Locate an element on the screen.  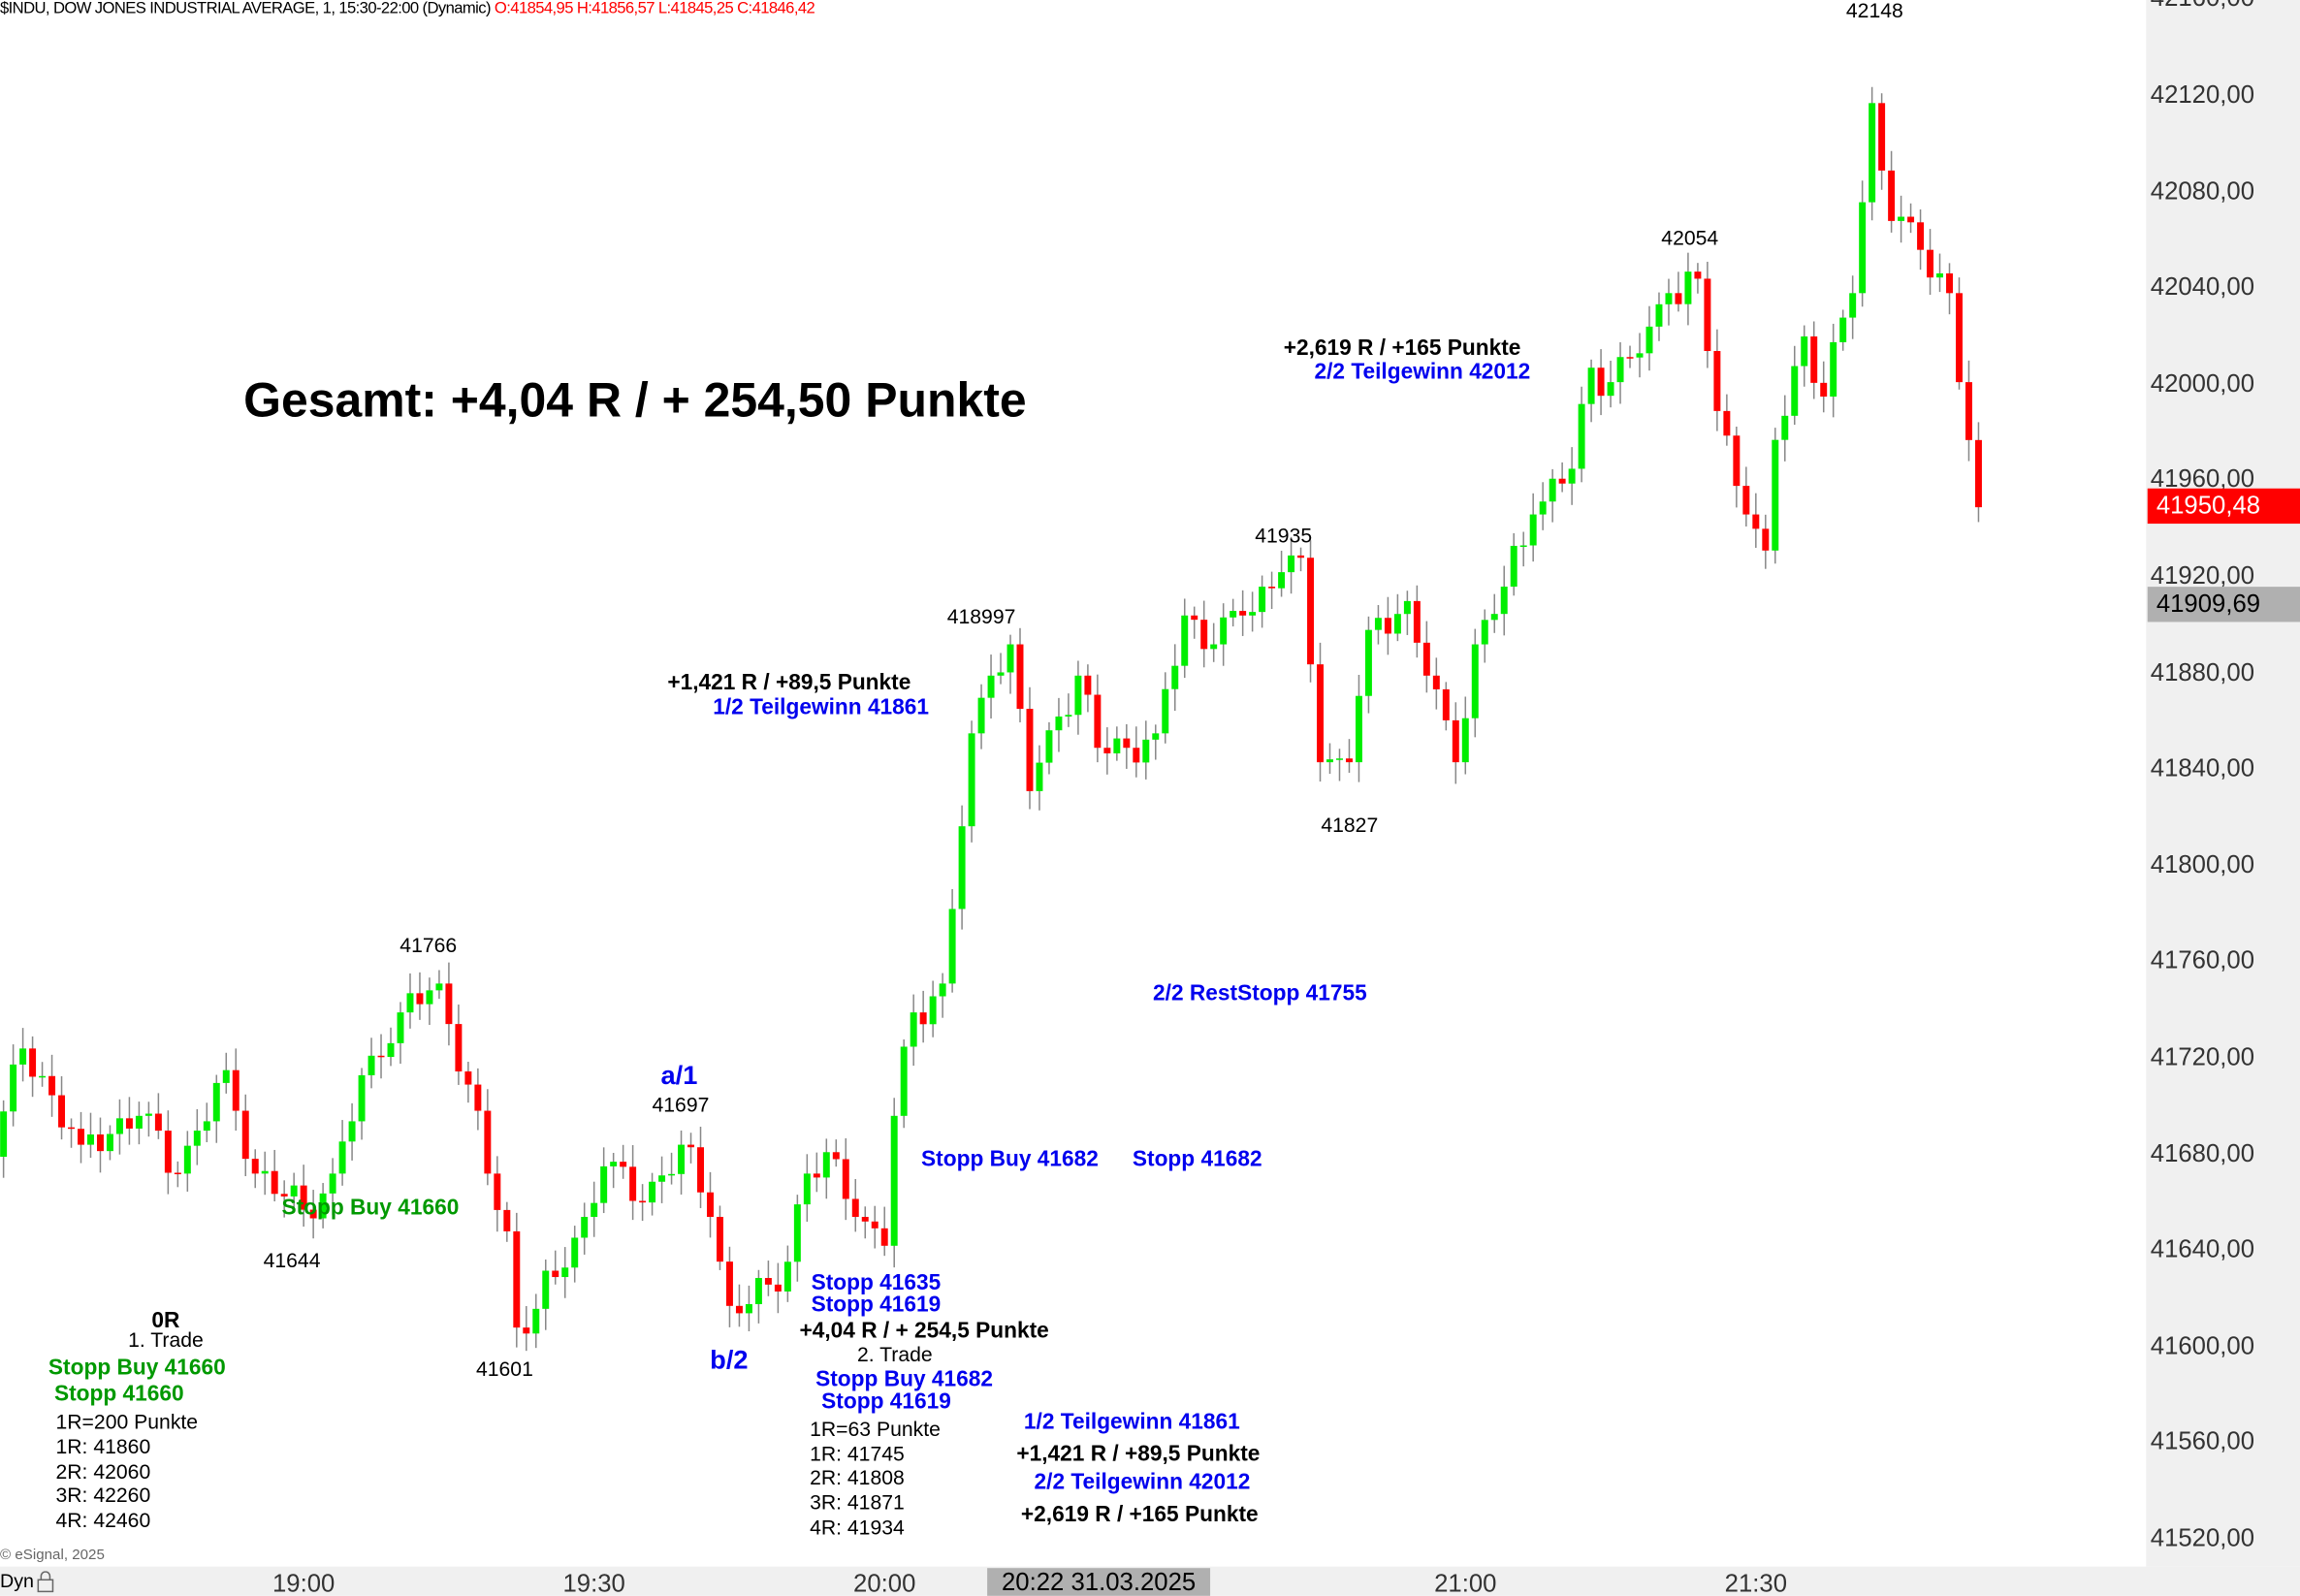
stop-label: Stopp 41619 is located at coordinates (886, 1402).